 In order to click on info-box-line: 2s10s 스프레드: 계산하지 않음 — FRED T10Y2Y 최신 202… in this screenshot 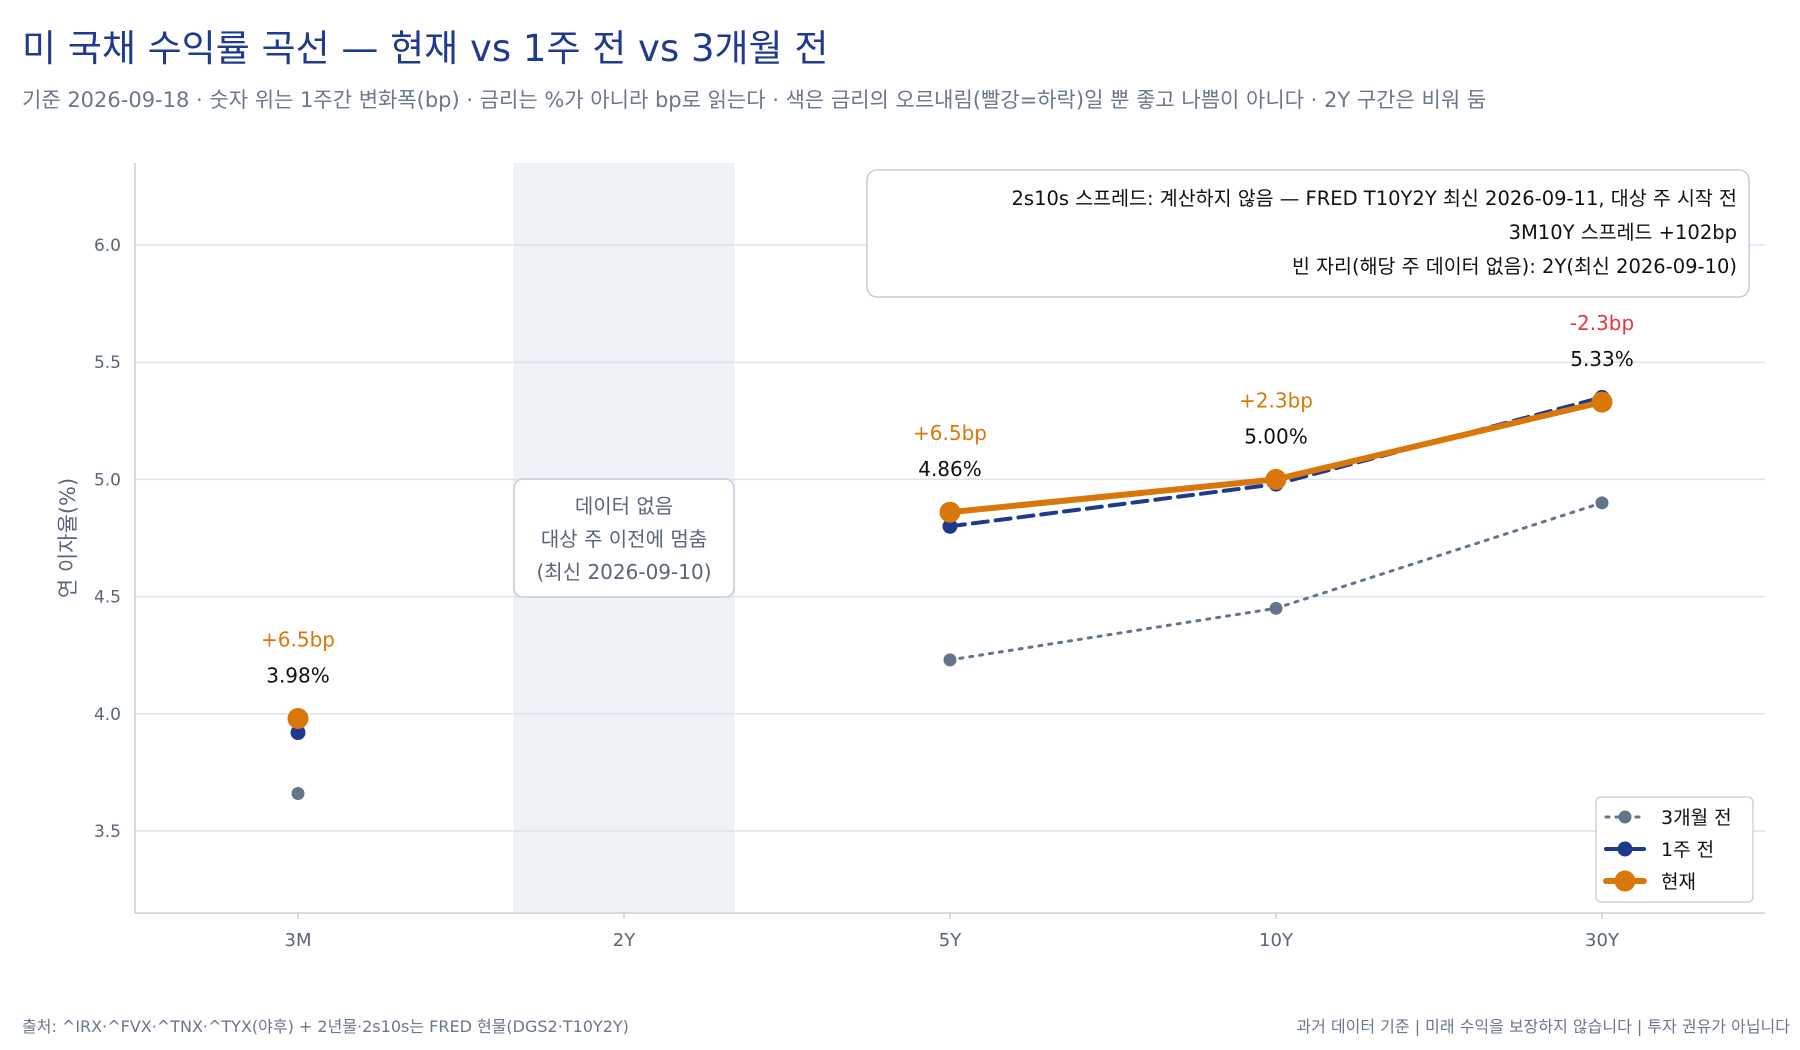, I will do `click(1375, 198)`.